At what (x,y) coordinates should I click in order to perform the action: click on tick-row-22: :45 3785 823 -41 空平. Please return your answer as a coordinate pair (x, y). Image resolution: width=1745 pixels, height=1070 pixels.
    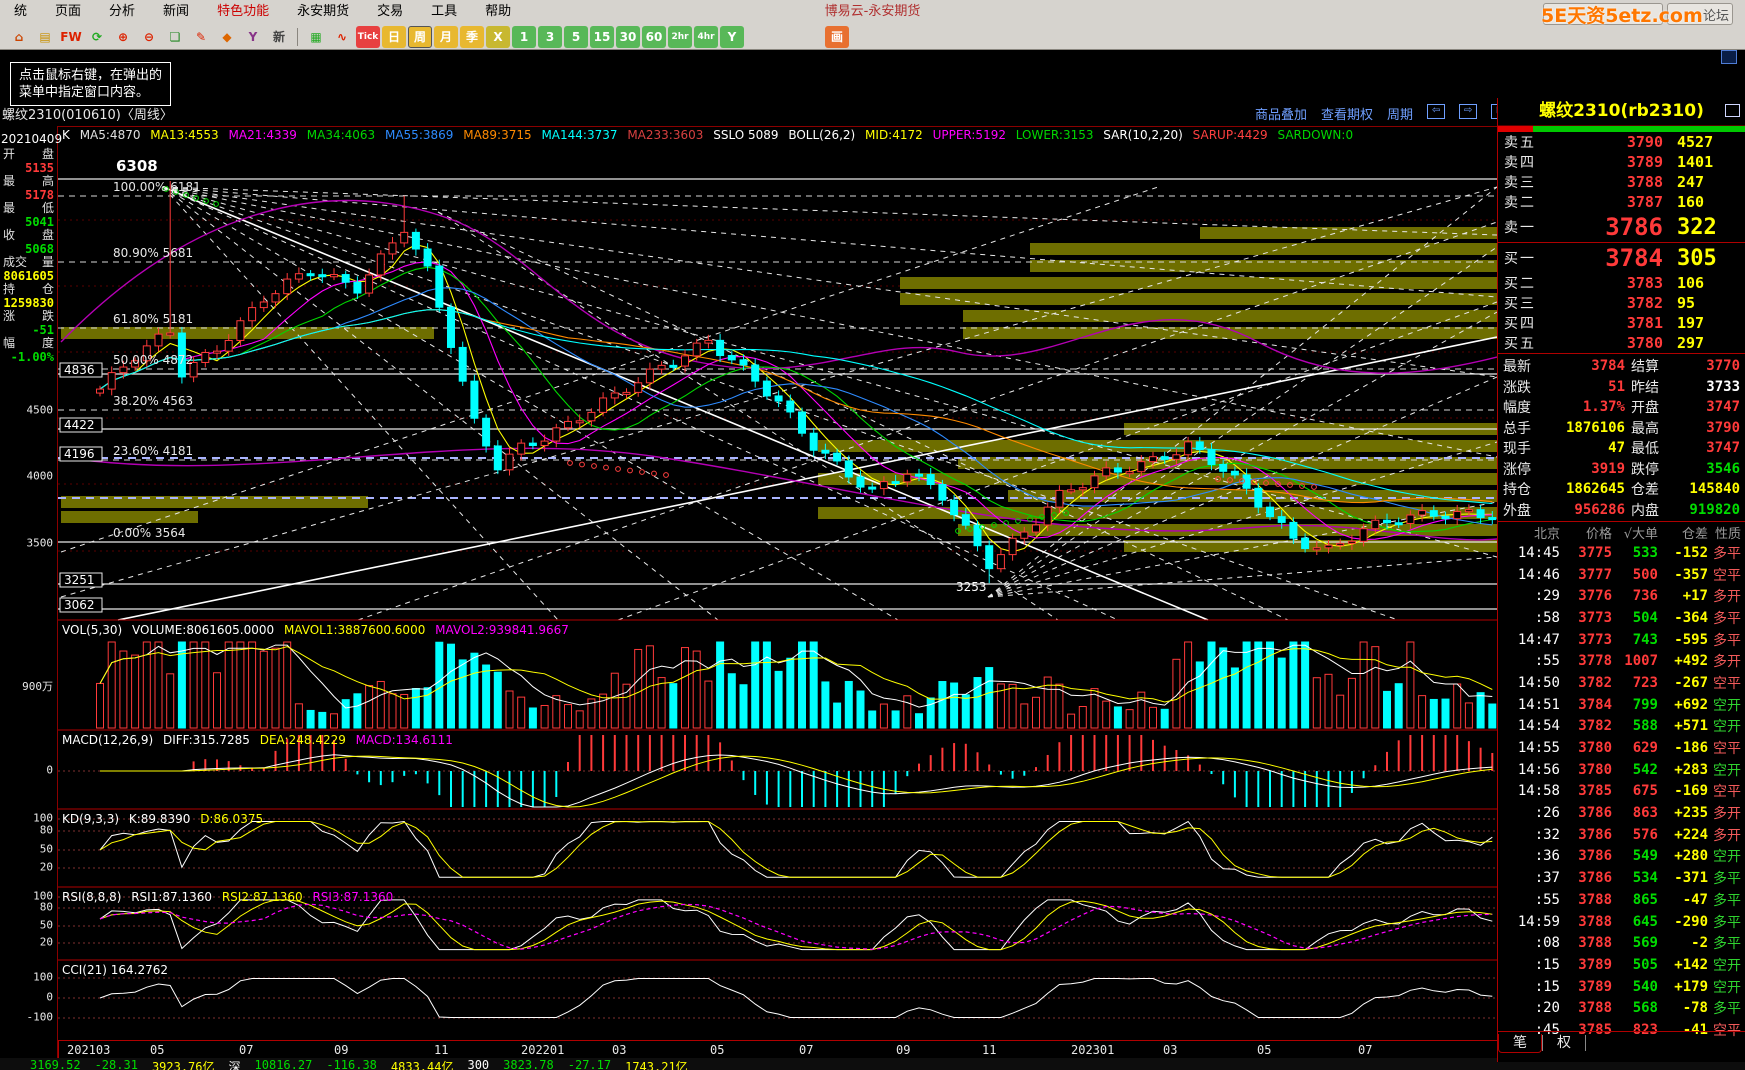
    Looking at the image, I should click on (1621, 1030).